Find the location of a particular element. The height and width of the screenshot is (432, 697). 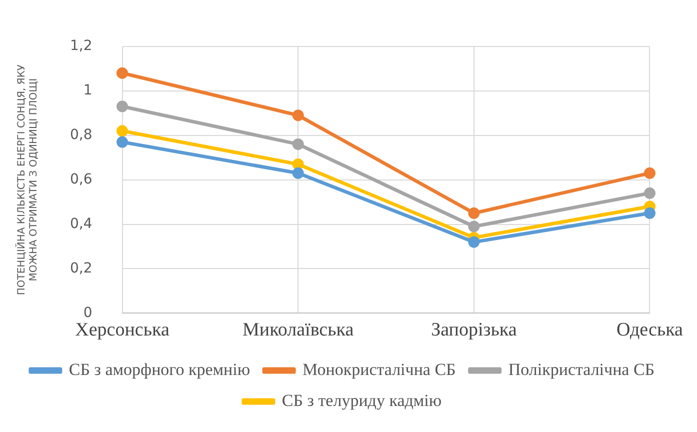

legend-label: СБ з телуриду кадмію is located at coordinates (362, 400).